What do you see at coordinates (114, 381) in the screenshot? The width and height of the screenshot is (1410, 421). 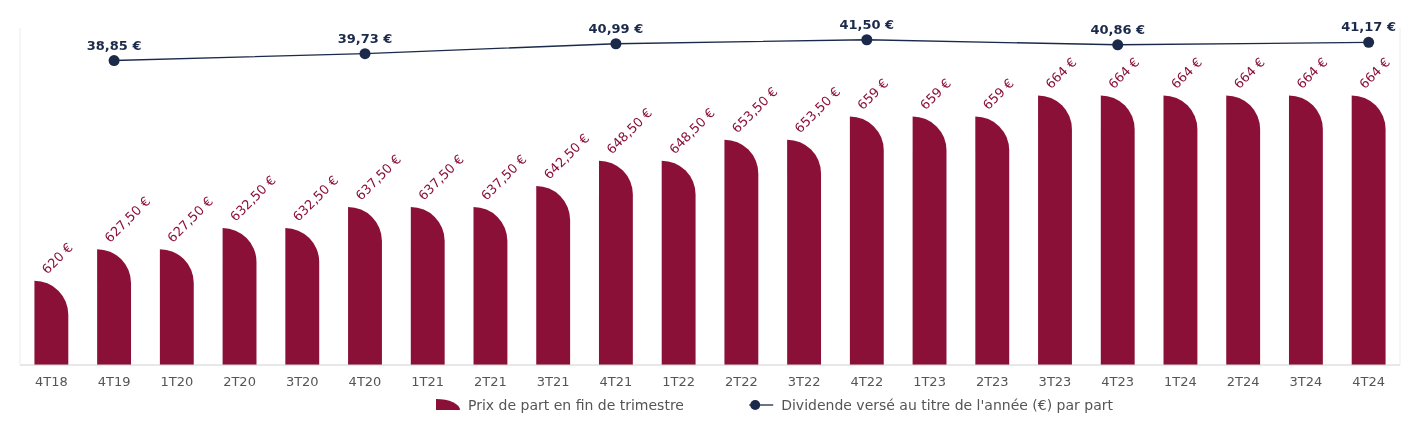 I see `x-tick-label: 4T19` at bounding box center [114, 381].